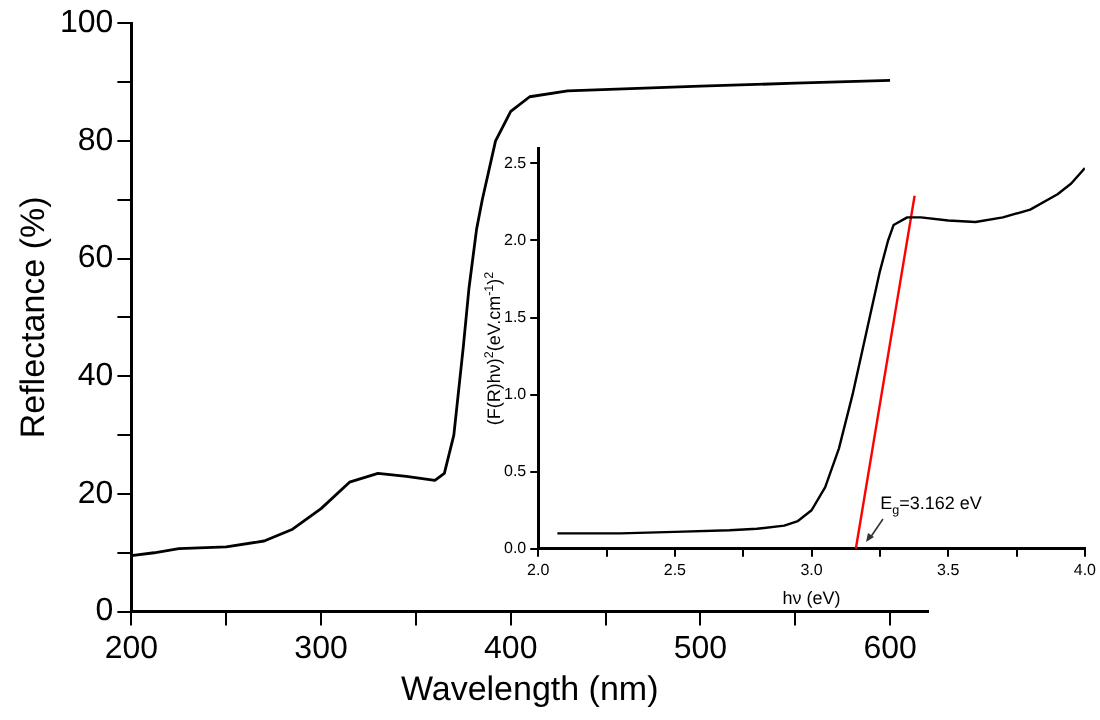 The height and width of the screenshot is (720, 1100). I want to click on y-tick-label: 100, so click(86, 23).